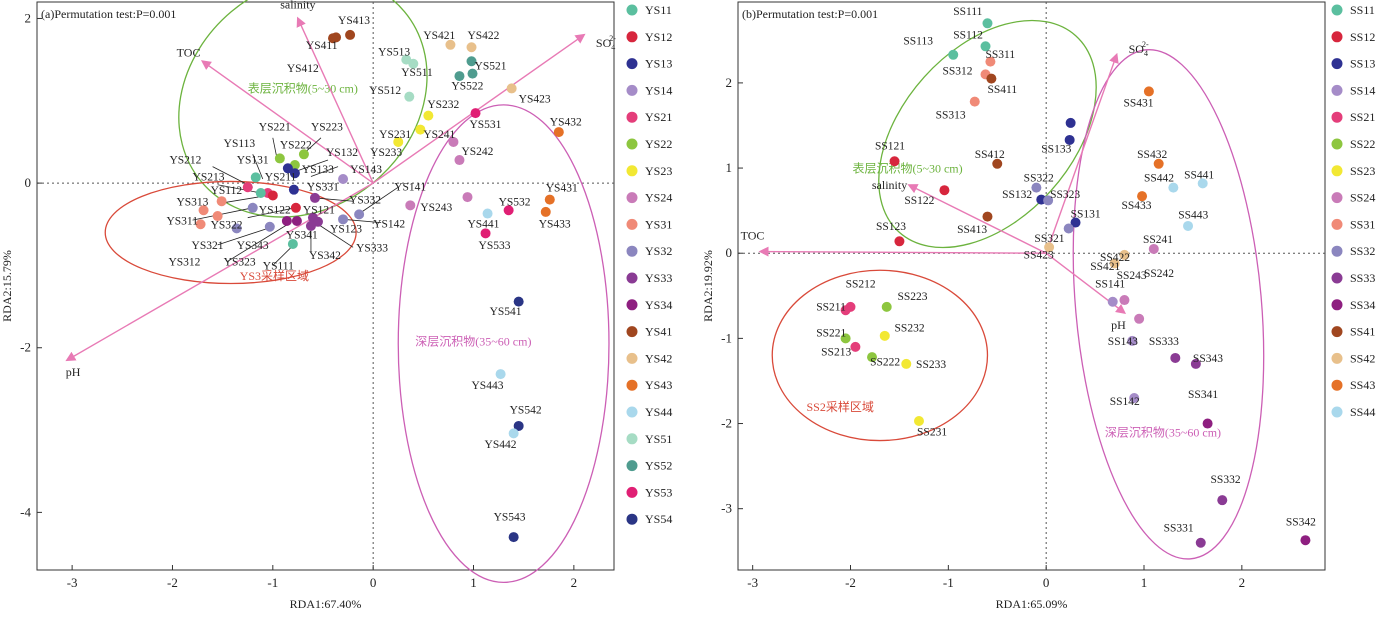 This screenshot has width=1376, height=619. What do you see at coordinates (508, 210) in the screenshot?
I see `point-ys532` at bounding box center [508, 210].